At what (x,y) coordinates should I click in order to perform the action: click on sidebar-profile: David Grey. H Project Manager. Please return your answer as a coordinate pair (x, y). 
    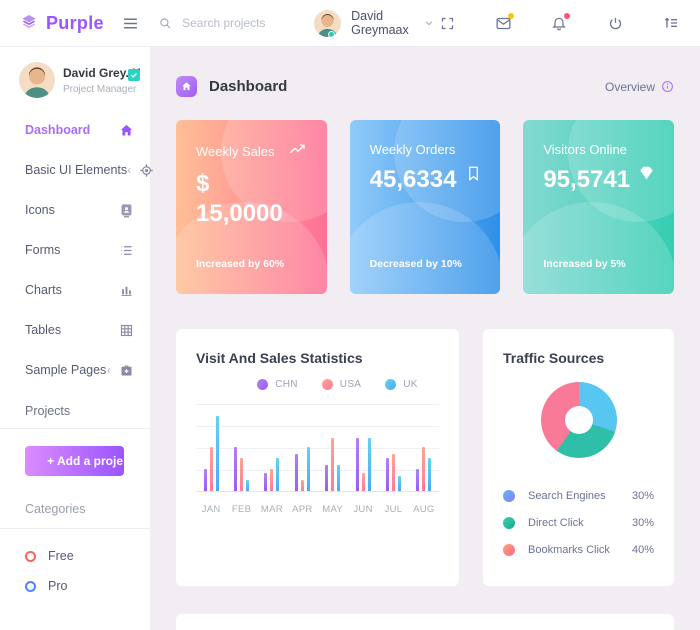
    Looking at the image, I should click on (75, 78).